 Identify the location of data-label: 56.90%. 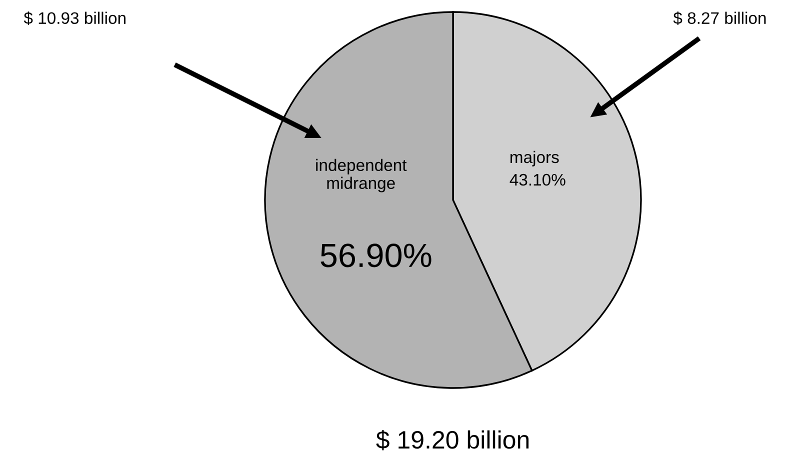
(376, 256).